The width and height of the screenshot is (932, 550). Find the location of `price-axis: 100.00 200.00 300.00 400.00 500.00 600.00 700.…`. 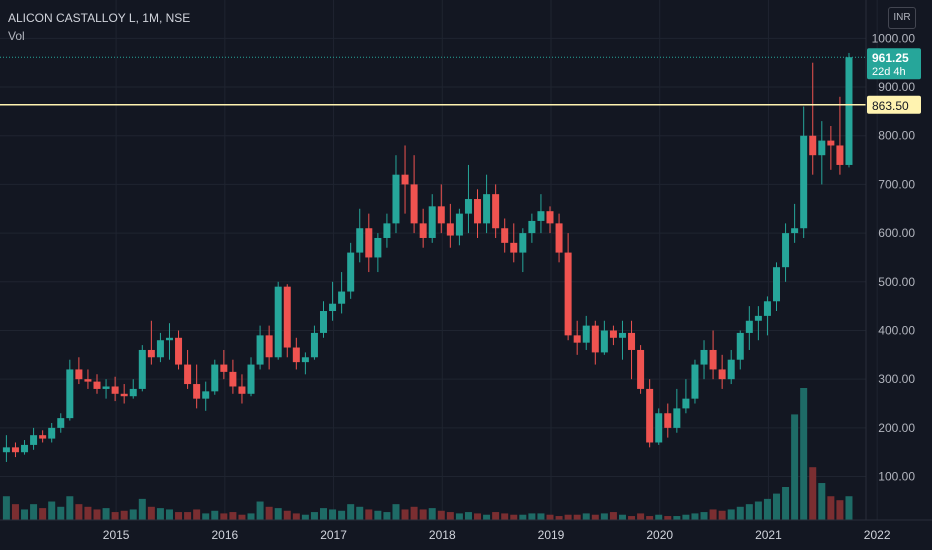

price-axis: 100.00 200.00 300.00 400.00 500.00 600.00 700.… is located at coordinates (893, 260).